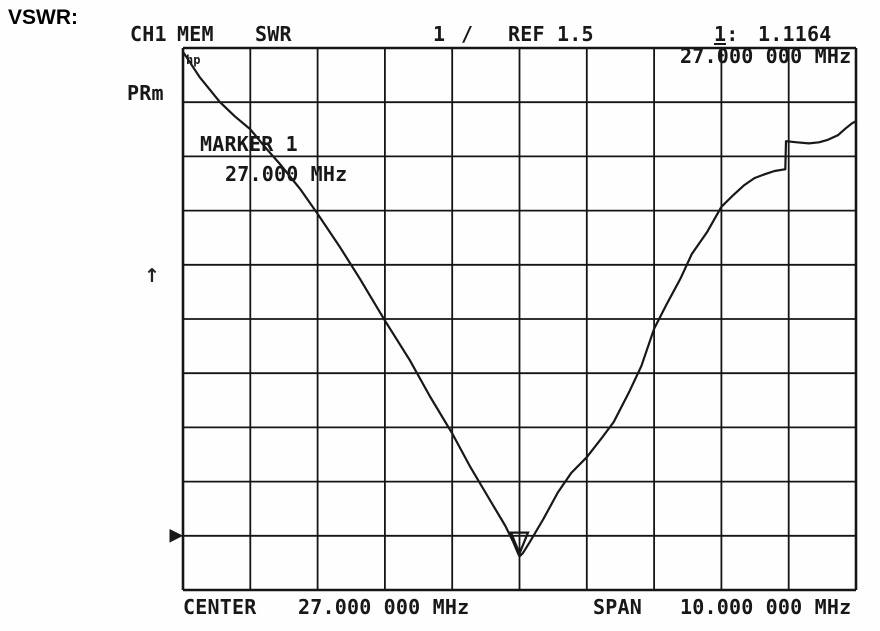  What do you see at coordinates (732, 34) in the screenshot?
I see `marker-readout-colon: :` at bounding box center [732, 34].